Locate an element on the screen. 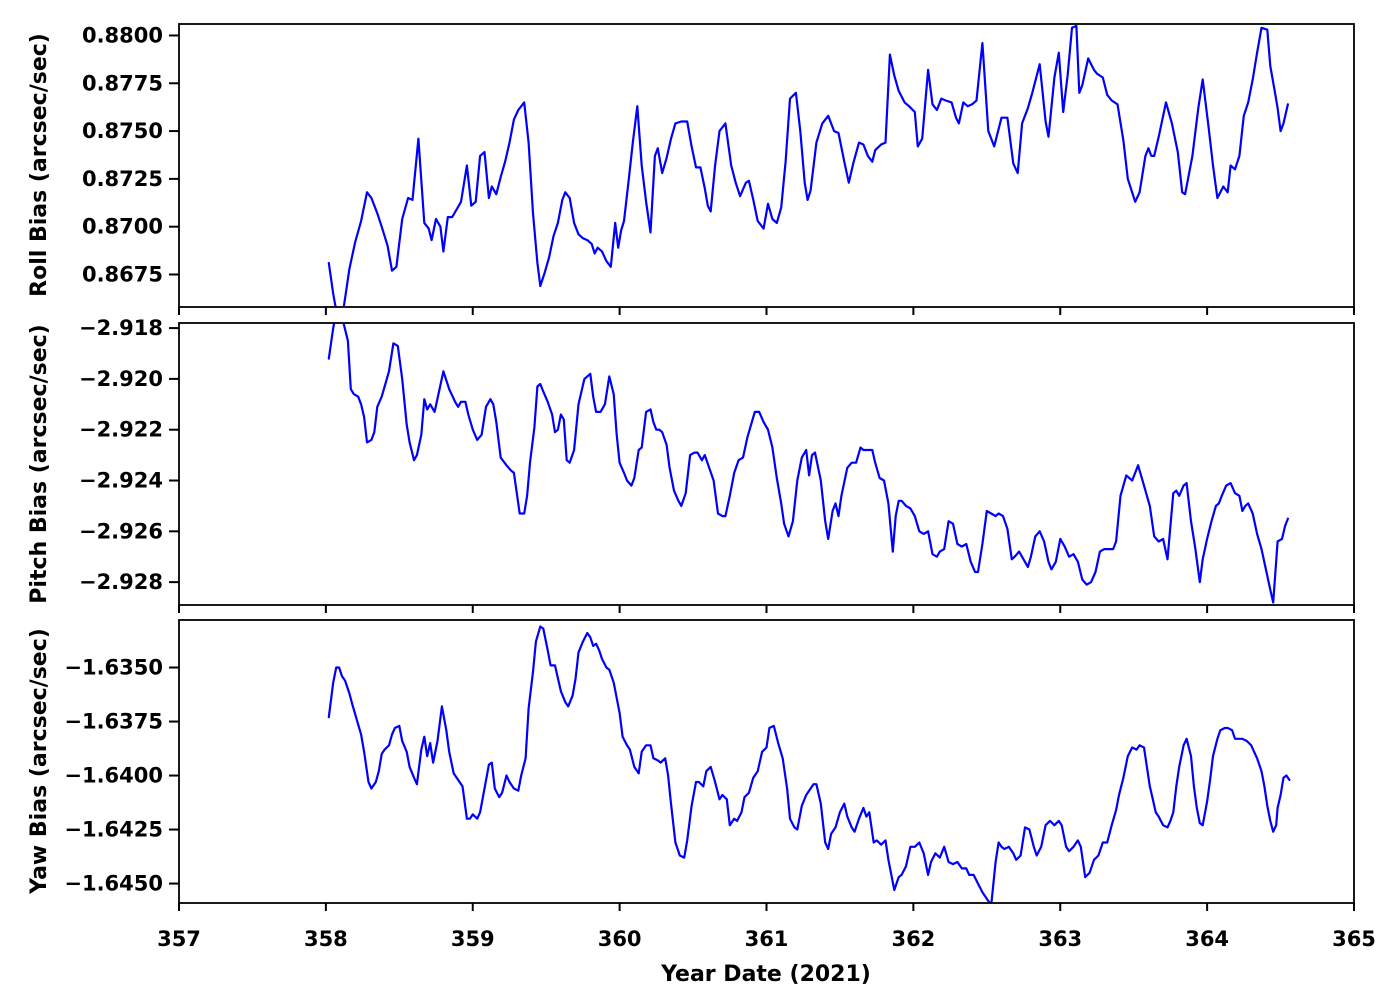 The width and height of the screenshot is (1400, 1000). x-tick-label: 360 is located at coordinates (620, 939).